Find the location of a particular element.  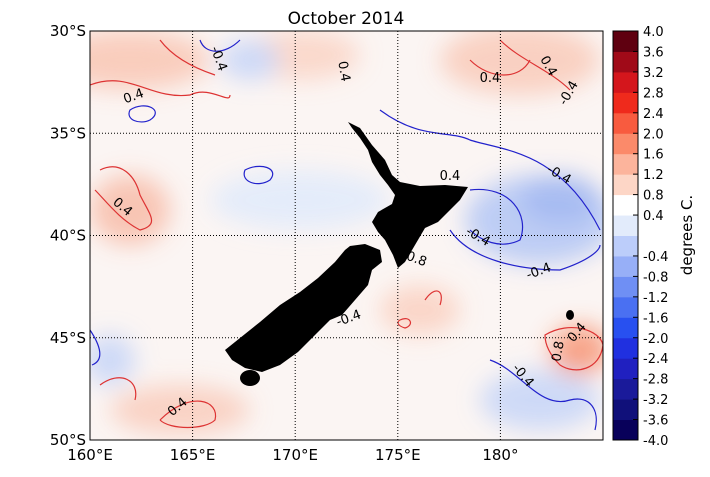

colorbar-tick-label: 2.4 is located at coordinates (653, 114).